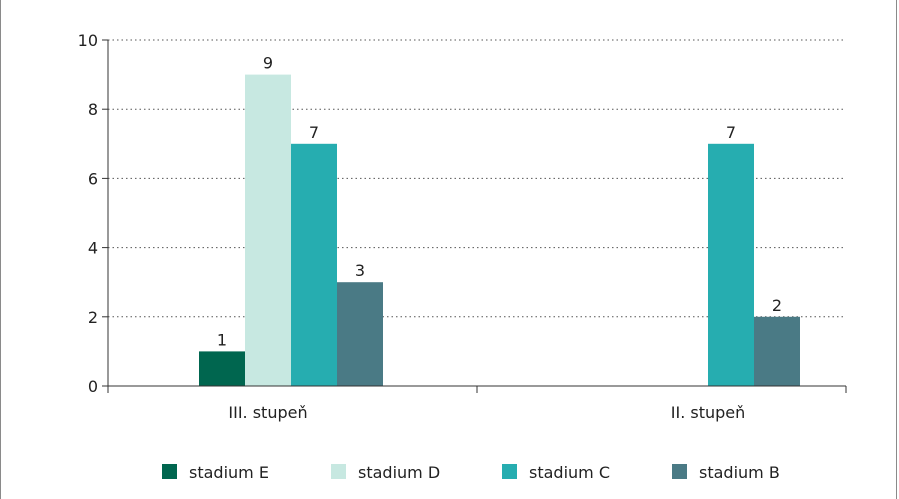 The height and width of the screenshot is (499, 899). What do you see at coordinates (739, 472) in the screenshot?
I see `legend-label-stadium-B: stadium B` at bounding box center [739, 472].